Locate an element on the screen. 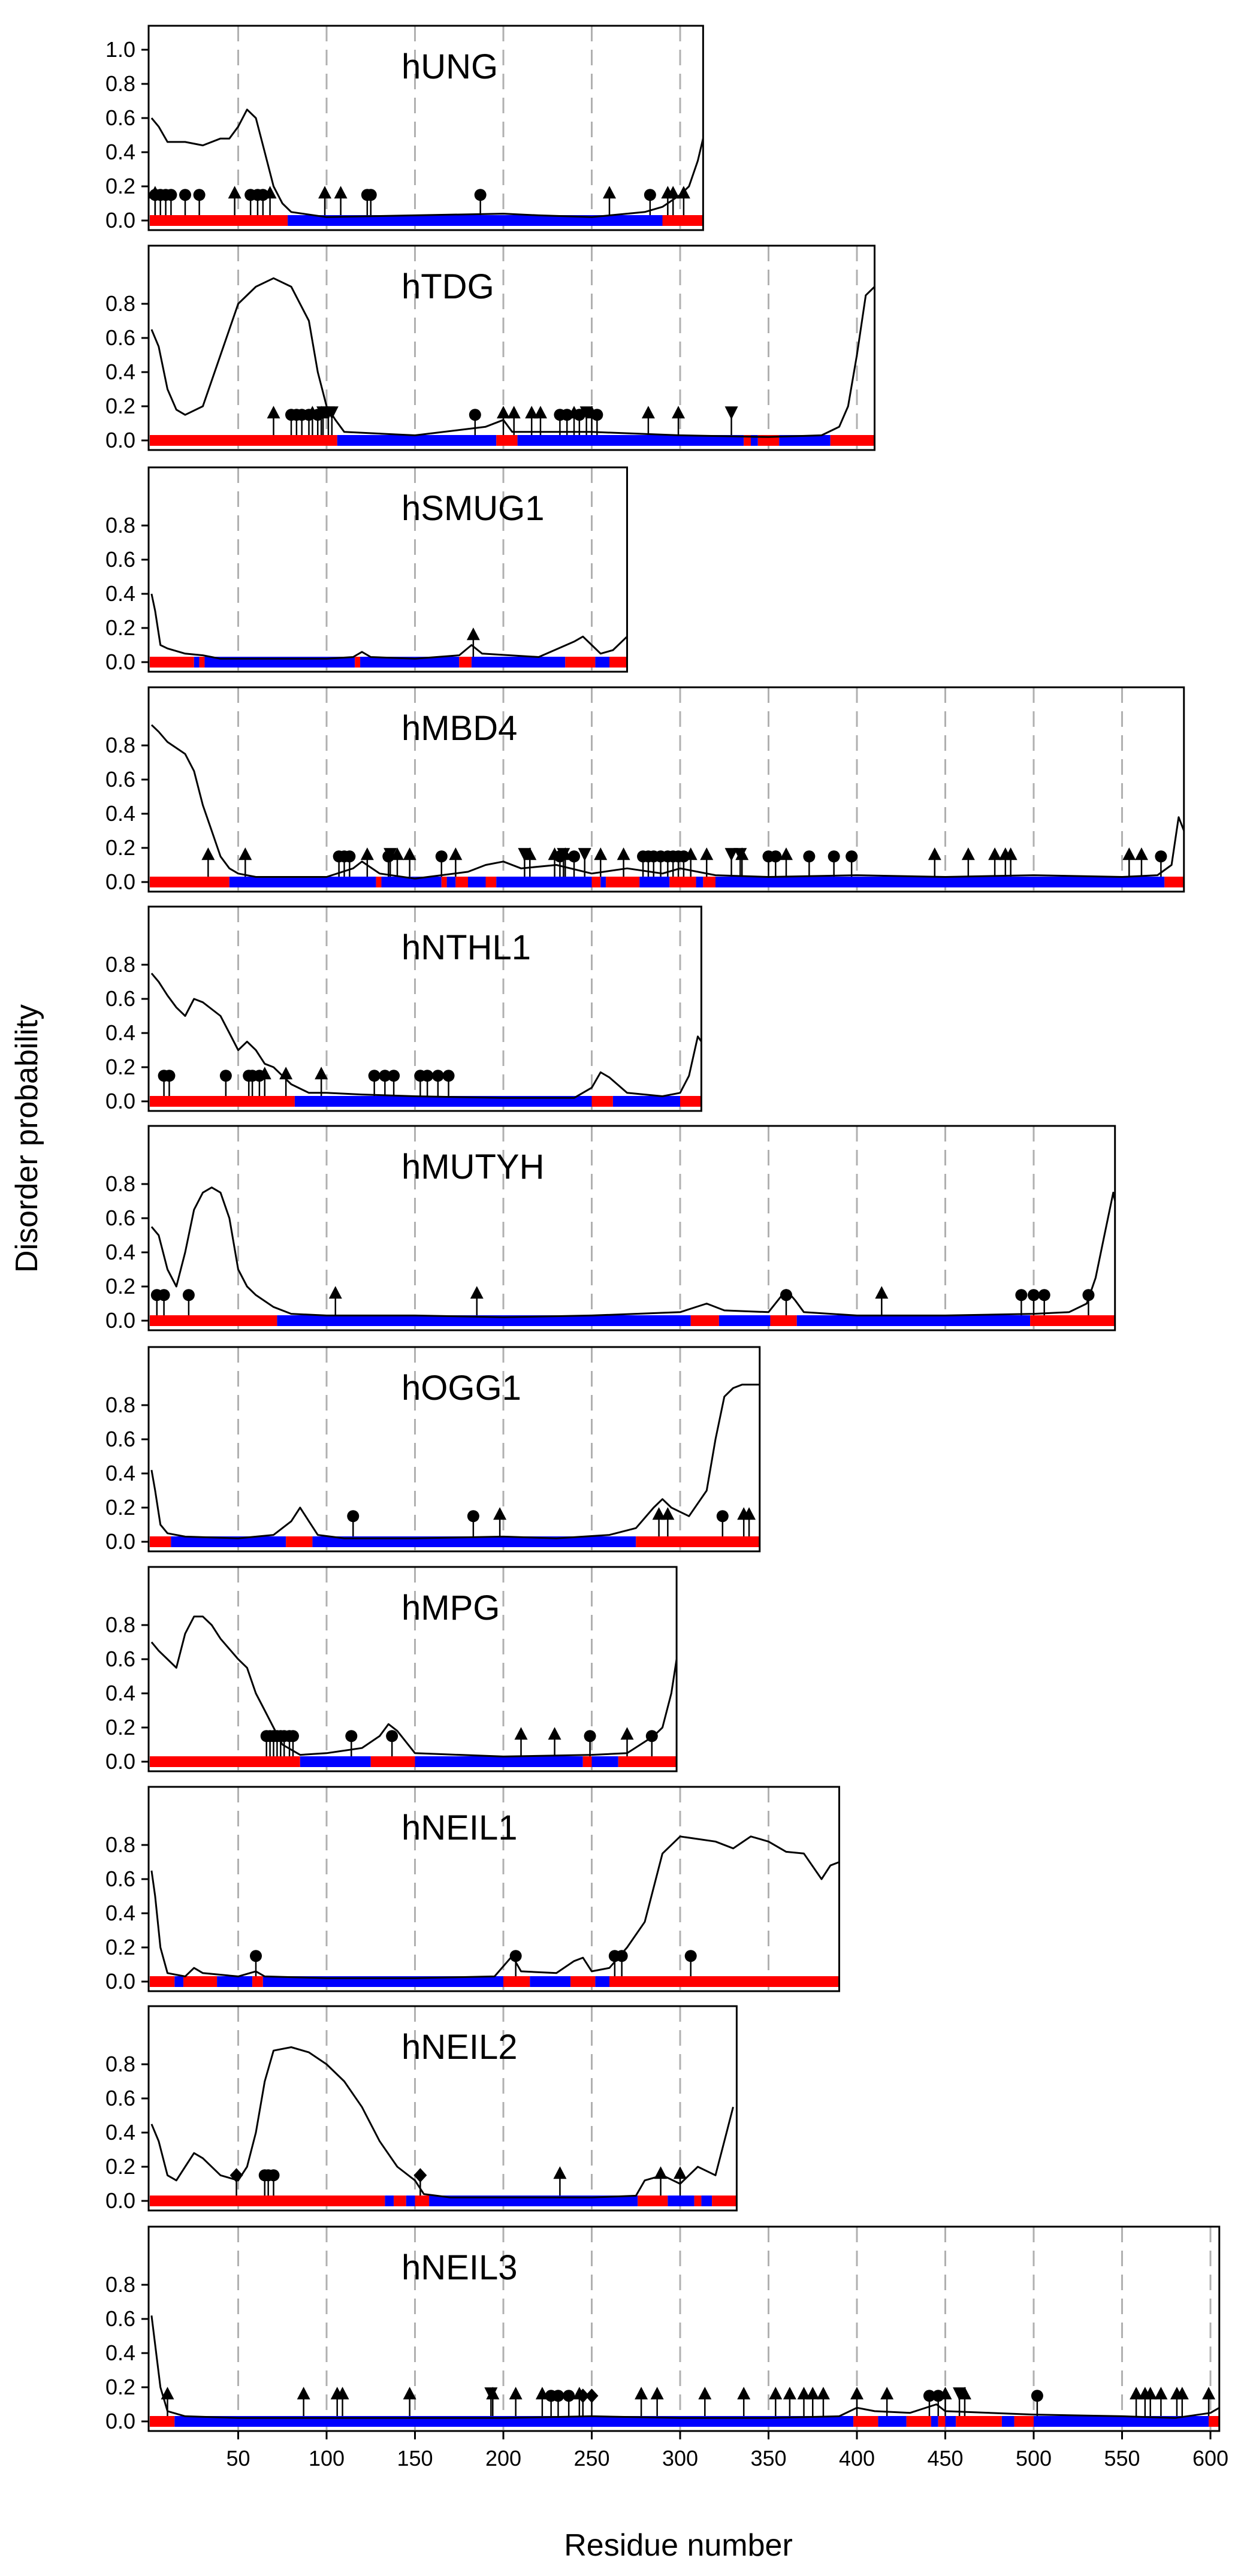  panel-hnthl1: 0.0 0.2 0.4 0.6 0.8 hNTHL1 is located at coordinates (404, 1009).